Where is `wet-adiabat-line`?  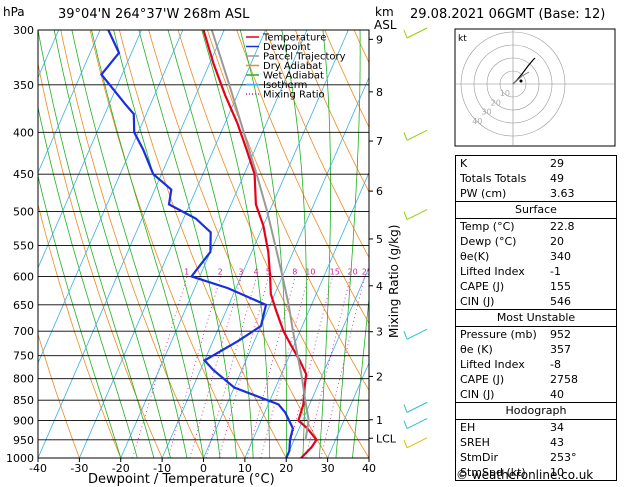
wet-adiabat-line is located at coordinates (348, 244).